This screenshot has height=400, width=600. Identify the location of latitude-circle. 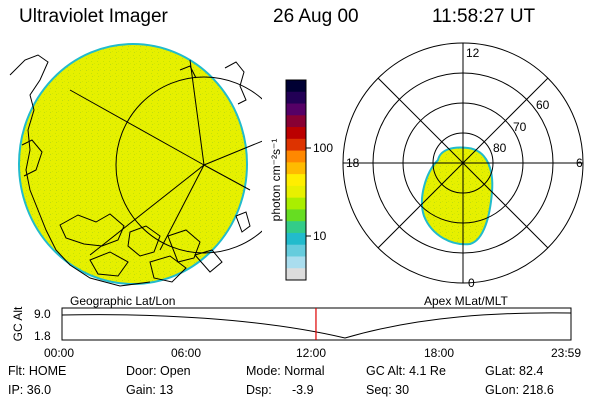
(188, 165).